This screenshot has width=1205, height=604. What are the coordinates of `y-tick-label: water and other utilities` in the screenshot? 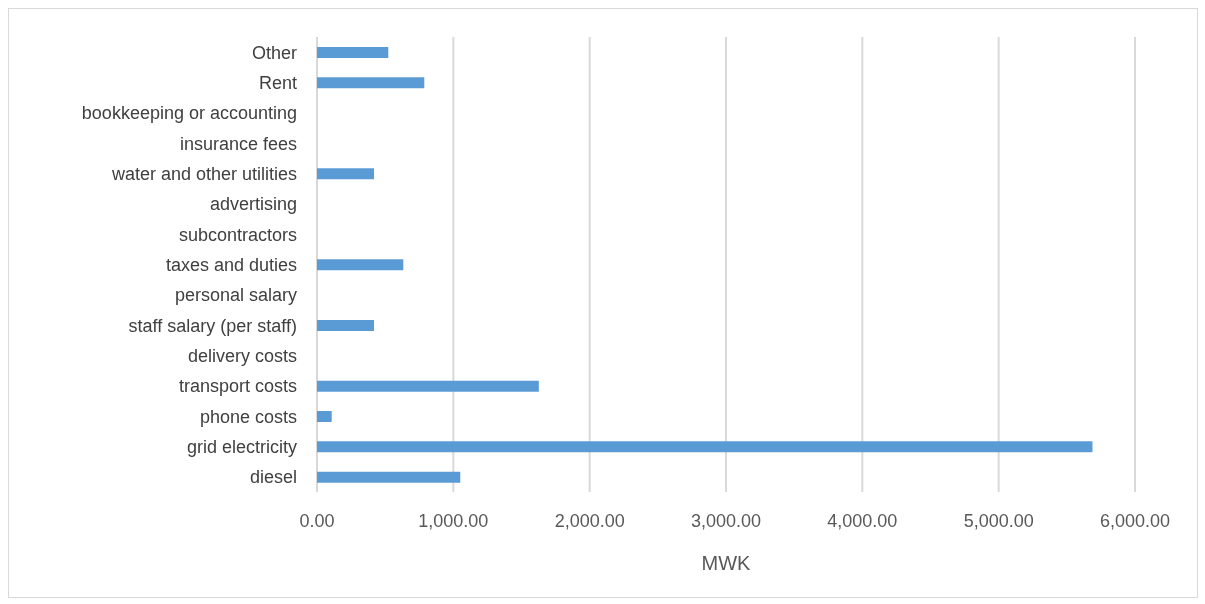 It's located at (203, 173).